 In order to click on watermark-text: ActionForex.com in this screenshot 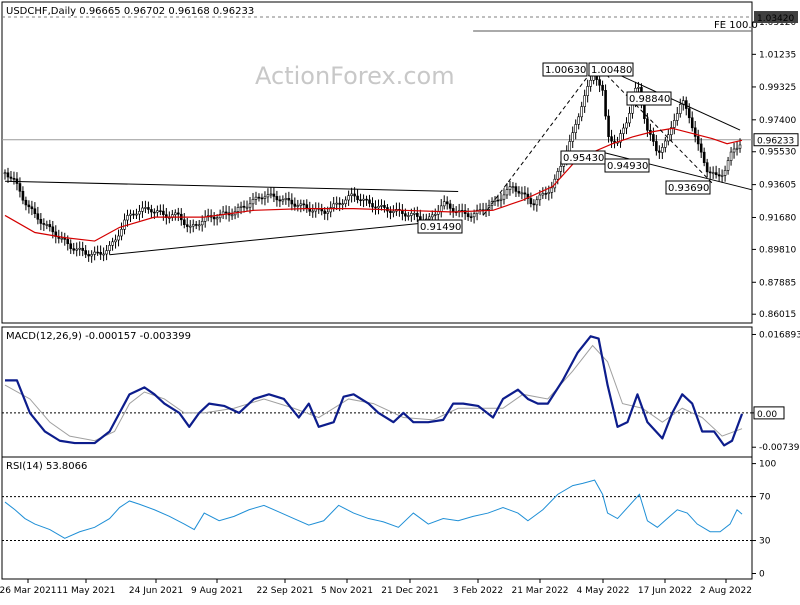, I will do `click(355, 76)`.